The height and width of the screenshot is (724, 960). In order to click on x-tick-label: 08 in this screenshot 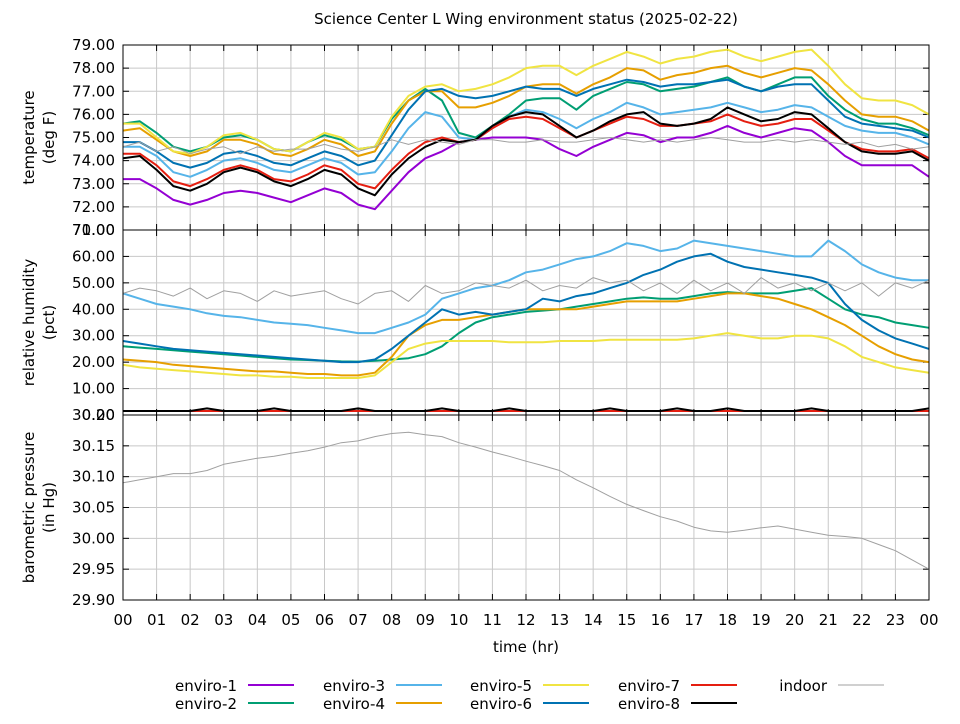, I will do `click(391, 620)`.